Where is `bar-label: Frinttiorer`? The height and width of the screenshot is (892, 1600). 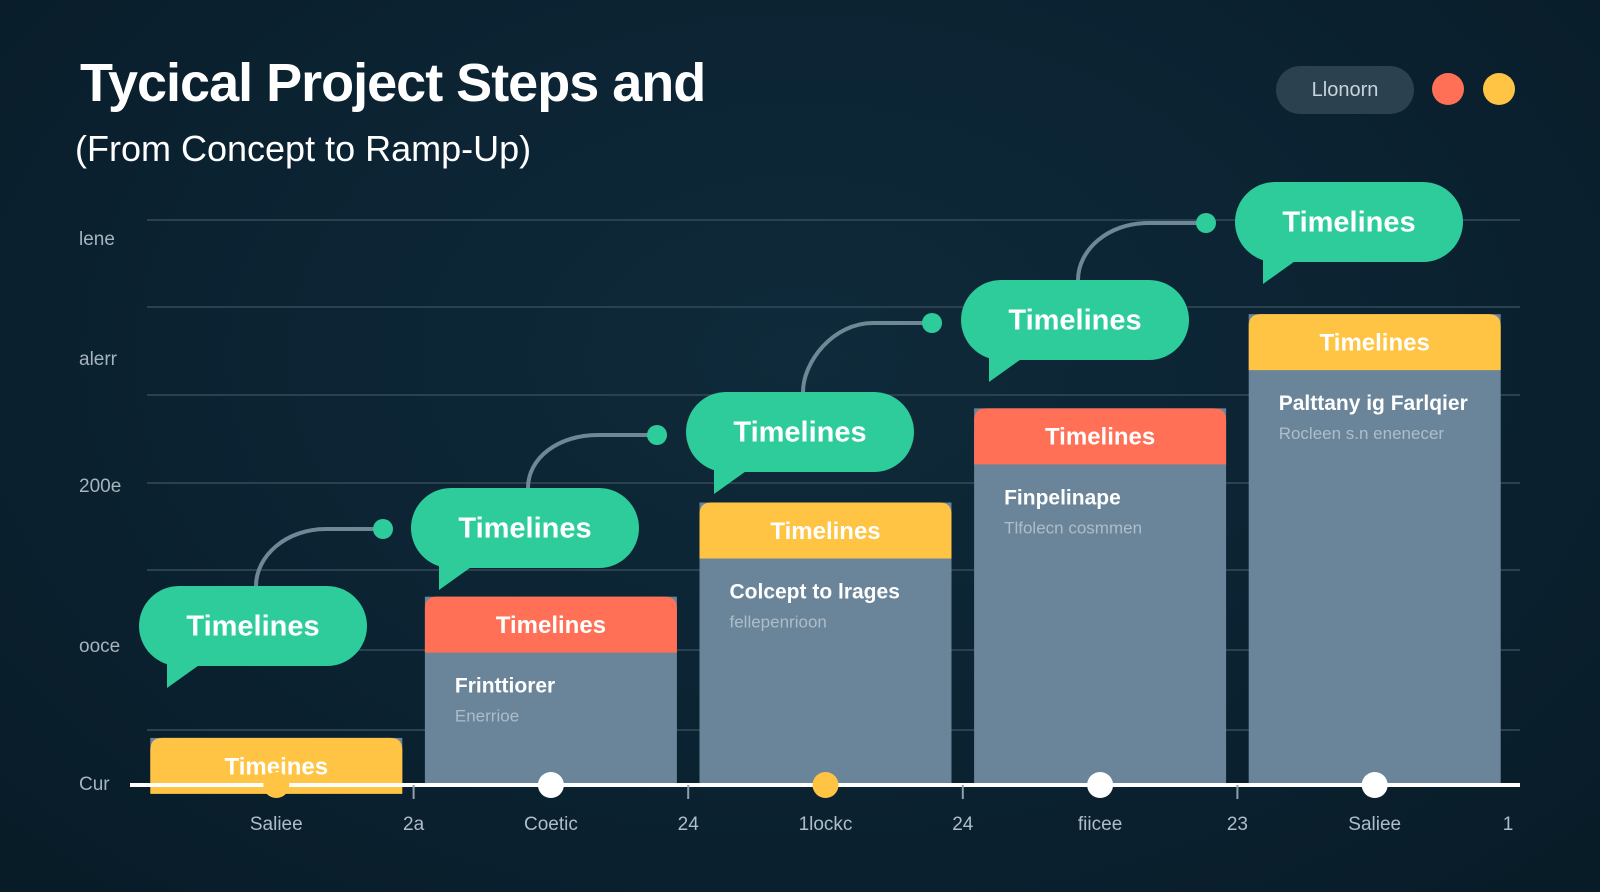
bar-label: Frinttiorer is located at coordinates (505, 686).